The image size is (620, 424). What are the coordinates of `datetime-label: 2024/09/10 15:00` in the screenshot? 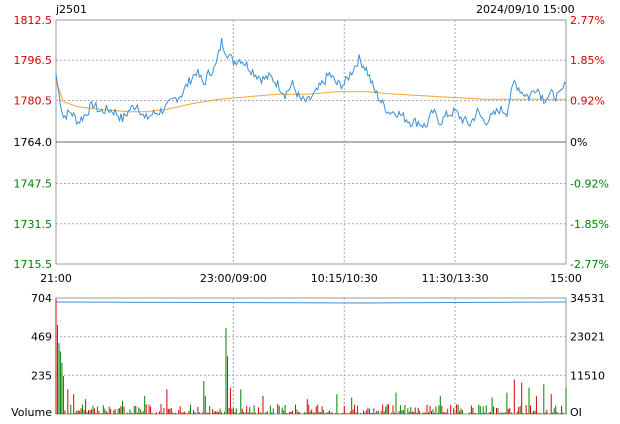 It's located at (525, 9).